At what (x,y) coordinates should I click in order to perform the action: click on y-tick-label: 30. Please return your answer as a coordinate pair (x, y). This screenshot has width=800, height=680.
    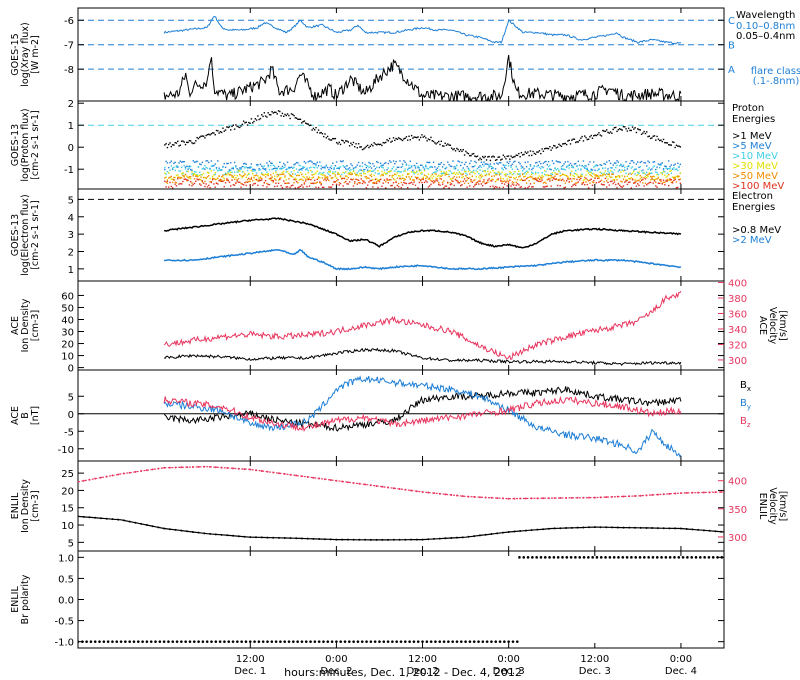
    Looking at the image, I should click on (67, 333).